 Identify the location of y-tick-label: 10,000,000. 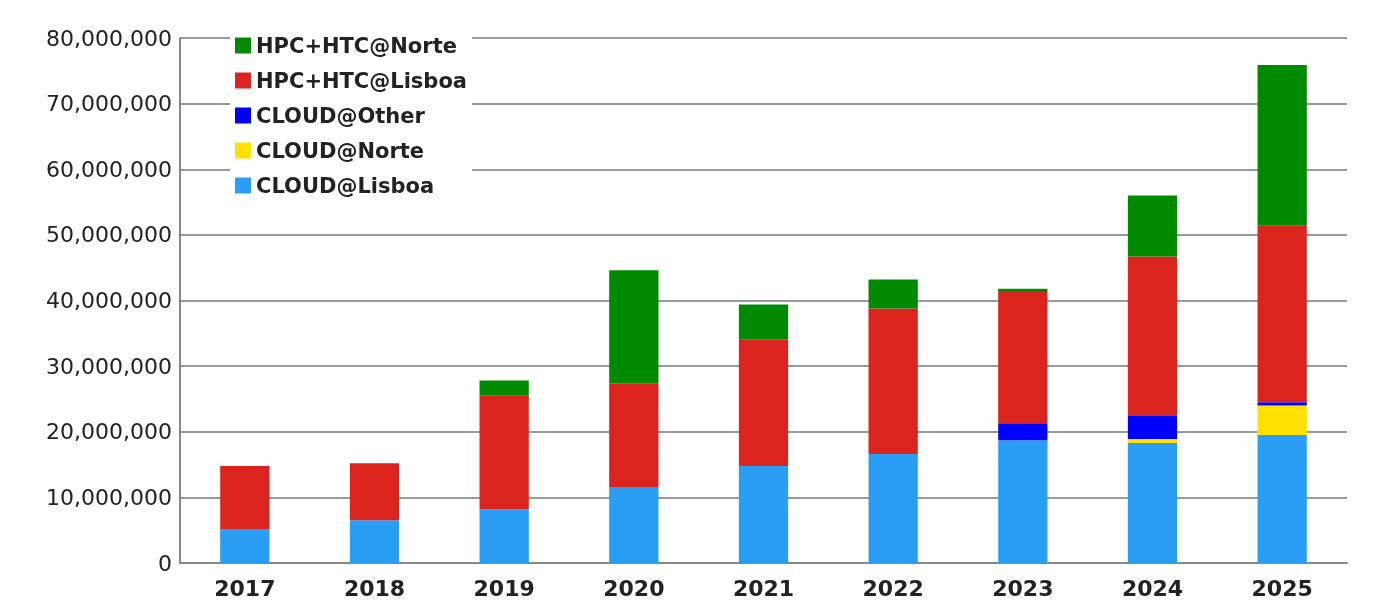
(109, 497).